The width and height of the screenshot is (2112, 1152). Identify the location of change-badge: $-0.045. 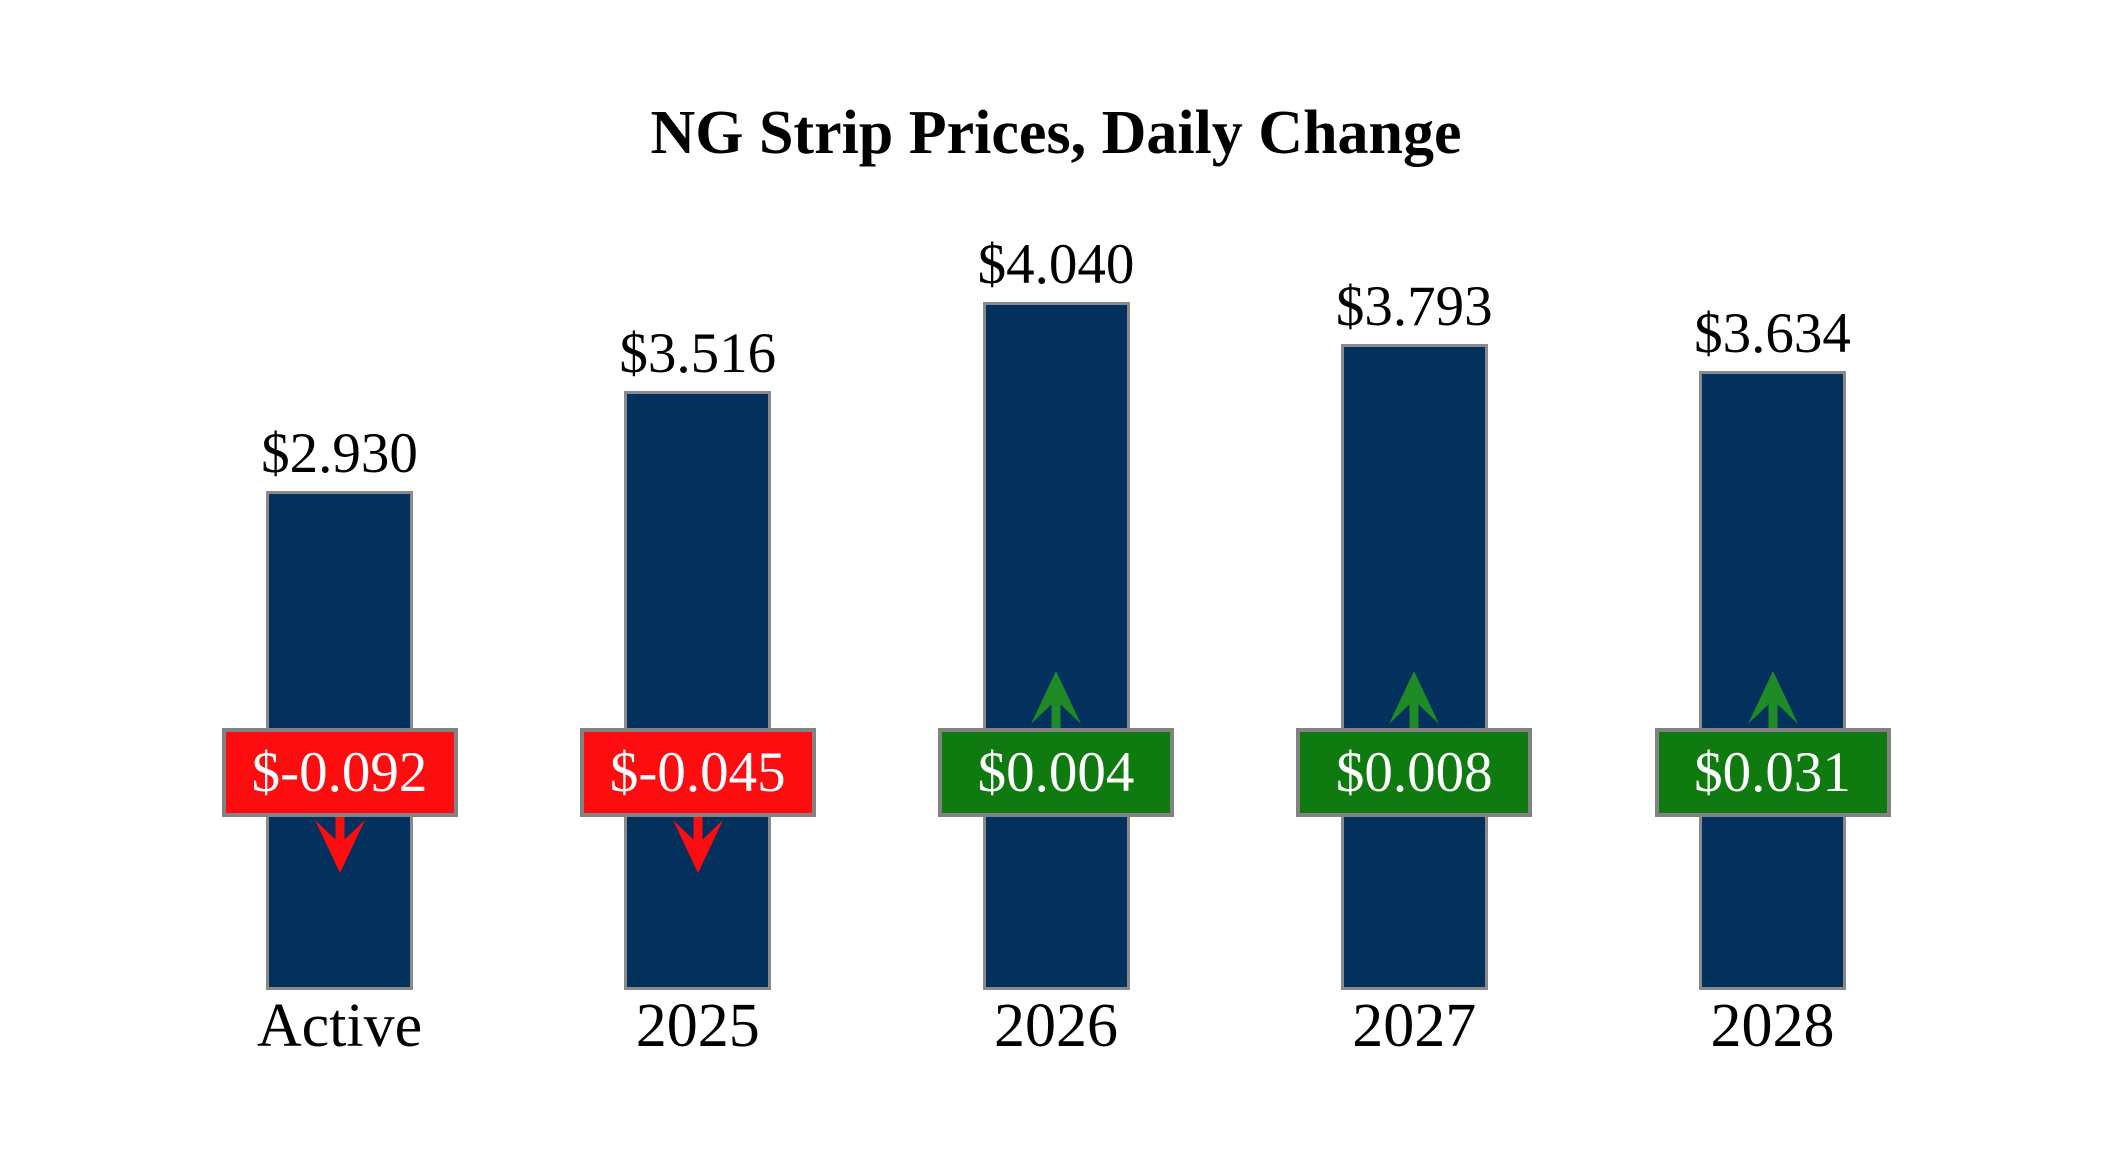
(697, 772).